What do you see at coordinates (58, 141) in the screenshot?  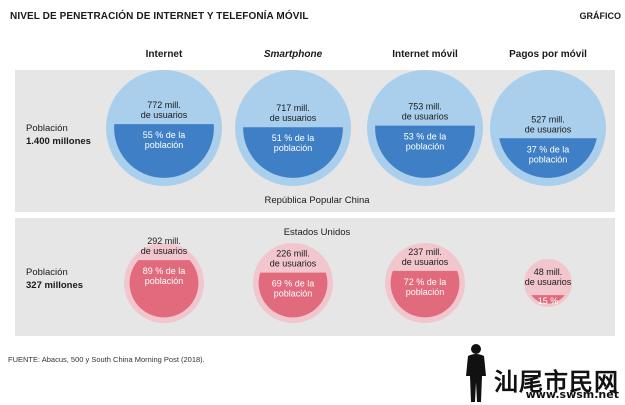 I see `china-population-value: 1.400 millones` at bounding box center [58, 141].